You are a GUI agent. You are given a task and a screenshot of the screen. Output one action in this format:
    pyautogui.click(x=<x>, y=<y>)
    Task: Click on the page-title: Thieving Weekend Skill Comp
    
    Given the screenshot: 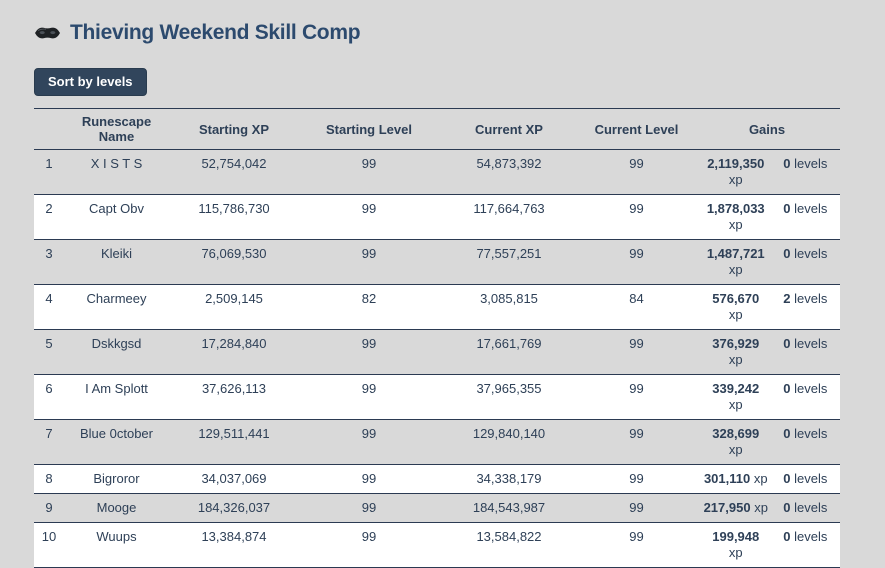 What is the action you would take?
    pyautogui.click(x=215, y=32)
    